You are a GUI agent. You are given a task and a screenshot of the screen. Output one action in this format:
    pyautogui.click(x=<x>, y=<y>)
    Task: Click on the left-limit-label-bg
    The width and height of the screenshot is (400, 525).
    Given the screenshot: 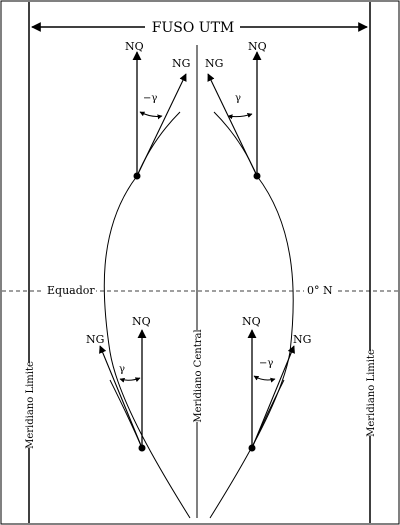 What is the action you would take?
    pyautogui.click(x=29, y=405)
    